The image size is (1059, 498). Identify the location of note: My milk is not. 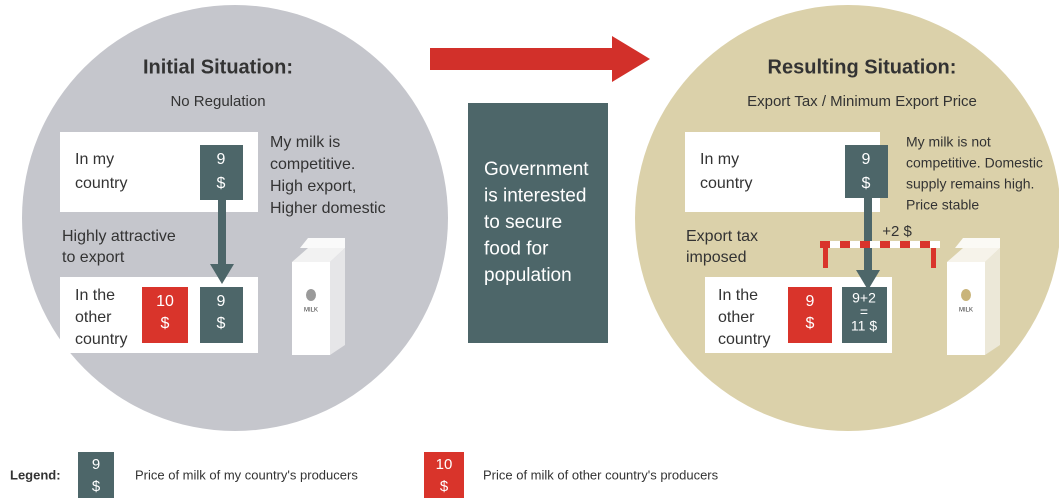
(948, 142).